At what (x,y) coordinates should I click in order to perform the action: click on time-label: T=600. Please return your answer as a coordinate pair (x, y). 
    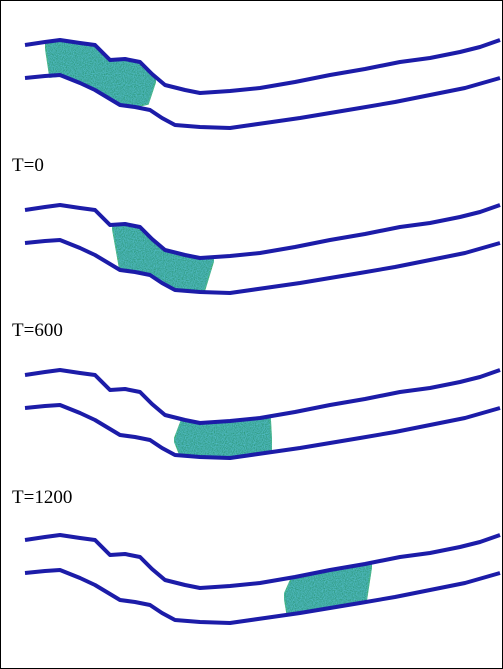
    Looking at the image, I should click on (37, 330).